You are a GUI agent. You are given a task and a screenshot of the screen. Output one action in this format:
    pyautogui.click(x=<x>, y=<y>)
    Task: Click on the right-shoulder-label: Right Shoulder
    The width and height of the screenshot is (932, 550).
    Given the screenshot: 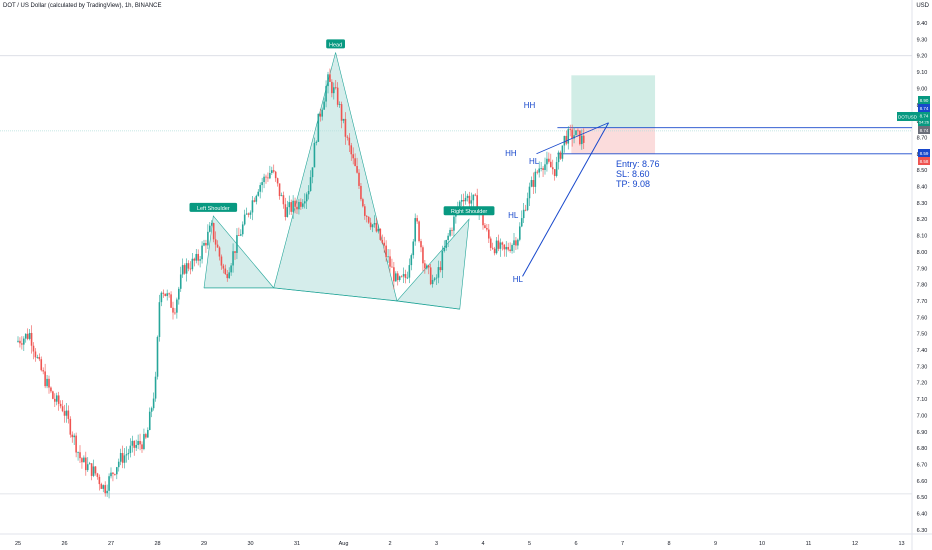 What is the action you would take?
    pyautogui.click(x=469, y=212)
    